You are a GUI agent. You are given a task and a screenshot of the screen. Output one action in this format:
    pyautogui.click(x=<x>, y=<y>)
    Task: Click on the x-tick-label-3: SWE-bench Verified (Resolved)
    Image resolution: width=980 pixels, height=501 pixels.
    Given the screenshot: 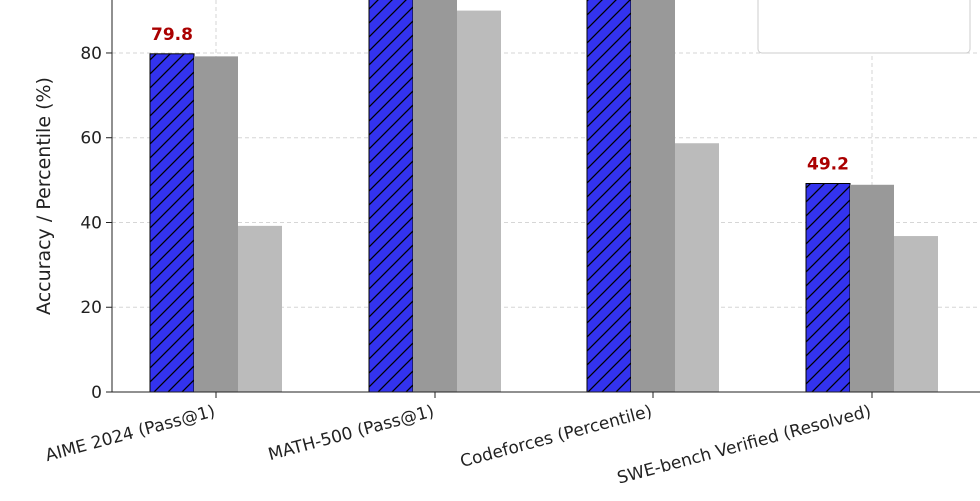 What is the action you would take?
    pyautogui.click(x=744, y=445)
    